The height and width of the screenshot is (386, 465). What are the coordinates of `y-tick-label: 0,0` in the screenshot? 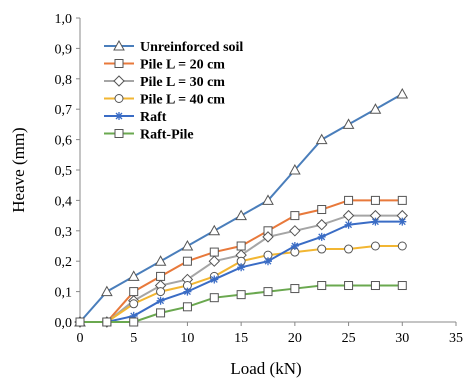 It's located at (64, 323).